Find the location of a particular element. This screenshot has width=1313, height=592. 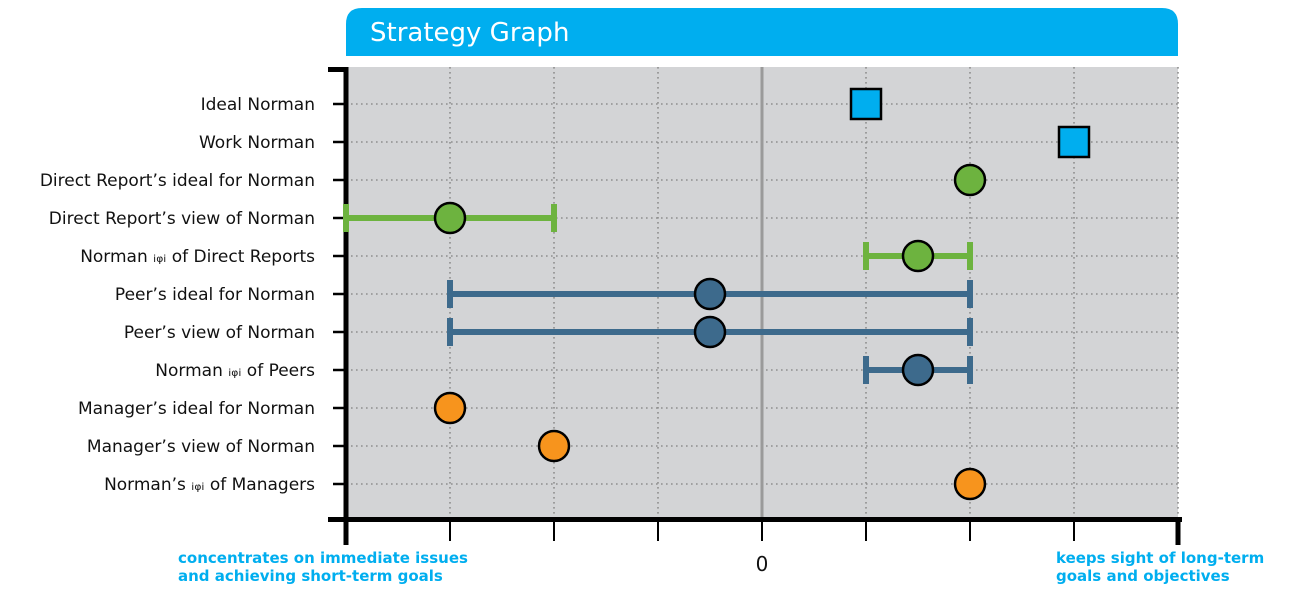

row-label: Manager’s view of Norman is located at coordinates (201, 447).